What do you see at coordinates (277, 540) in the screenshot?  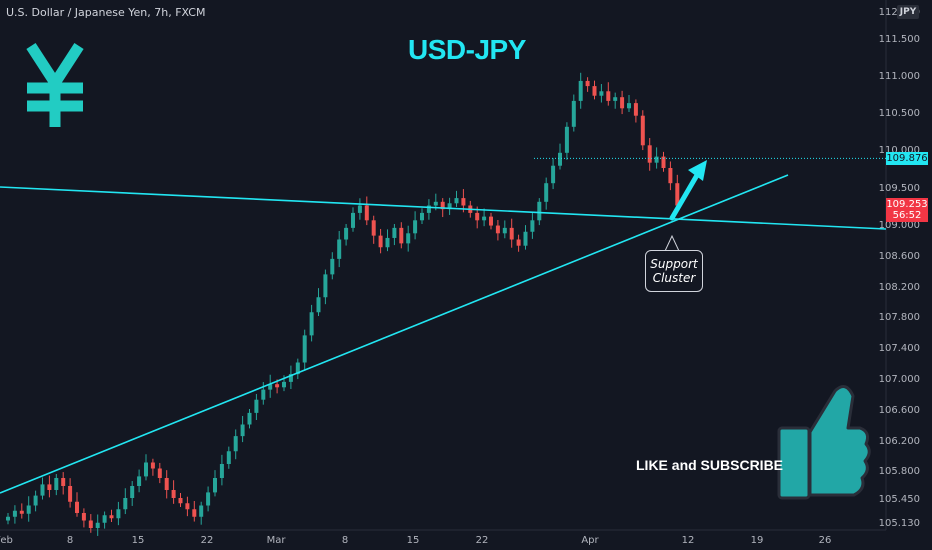 I see `x-tick-label: Mar` at bounding box center [277, 540].